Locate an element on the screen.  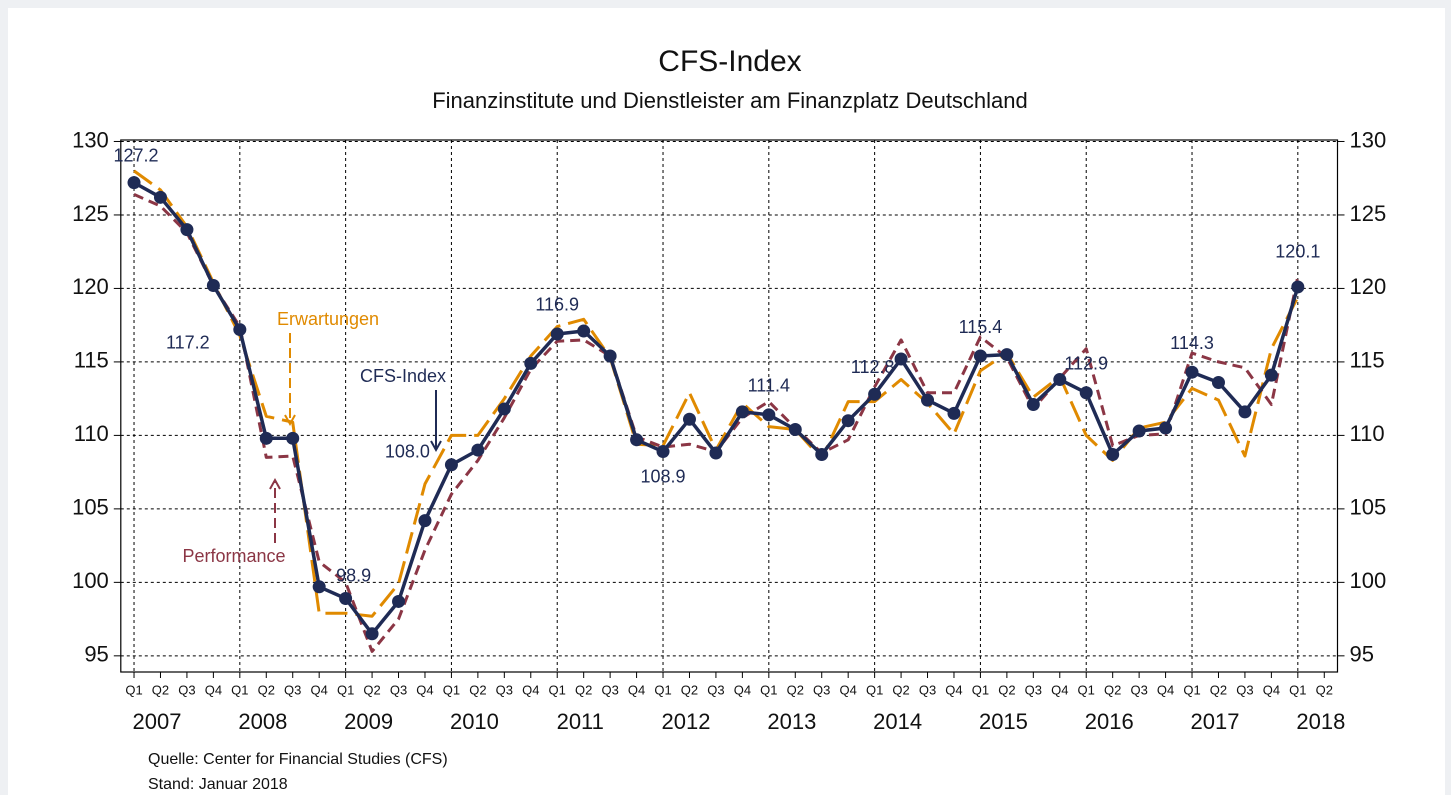
y-tick-label: 110 is located at coordinates (91, 433).